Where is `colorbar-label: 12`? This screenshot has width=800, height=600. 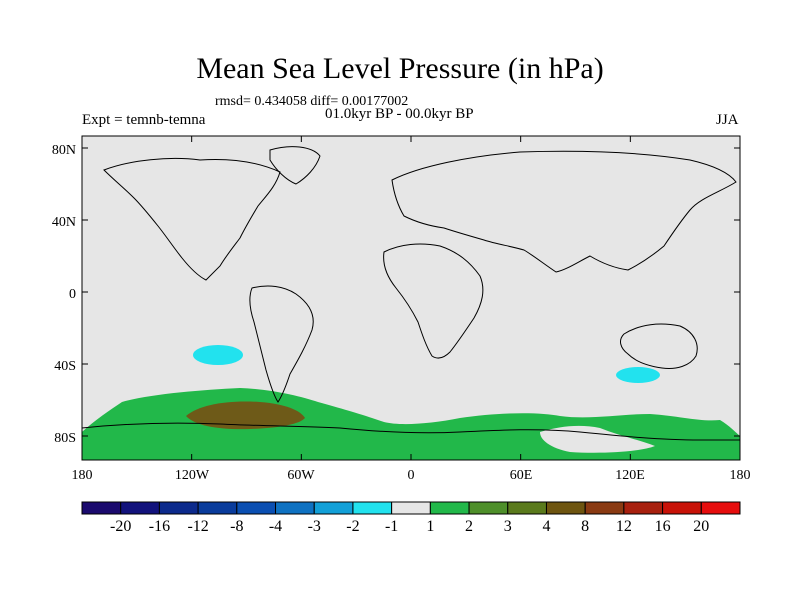 colorbar-label: 12 is located at coordinates (623, 526).